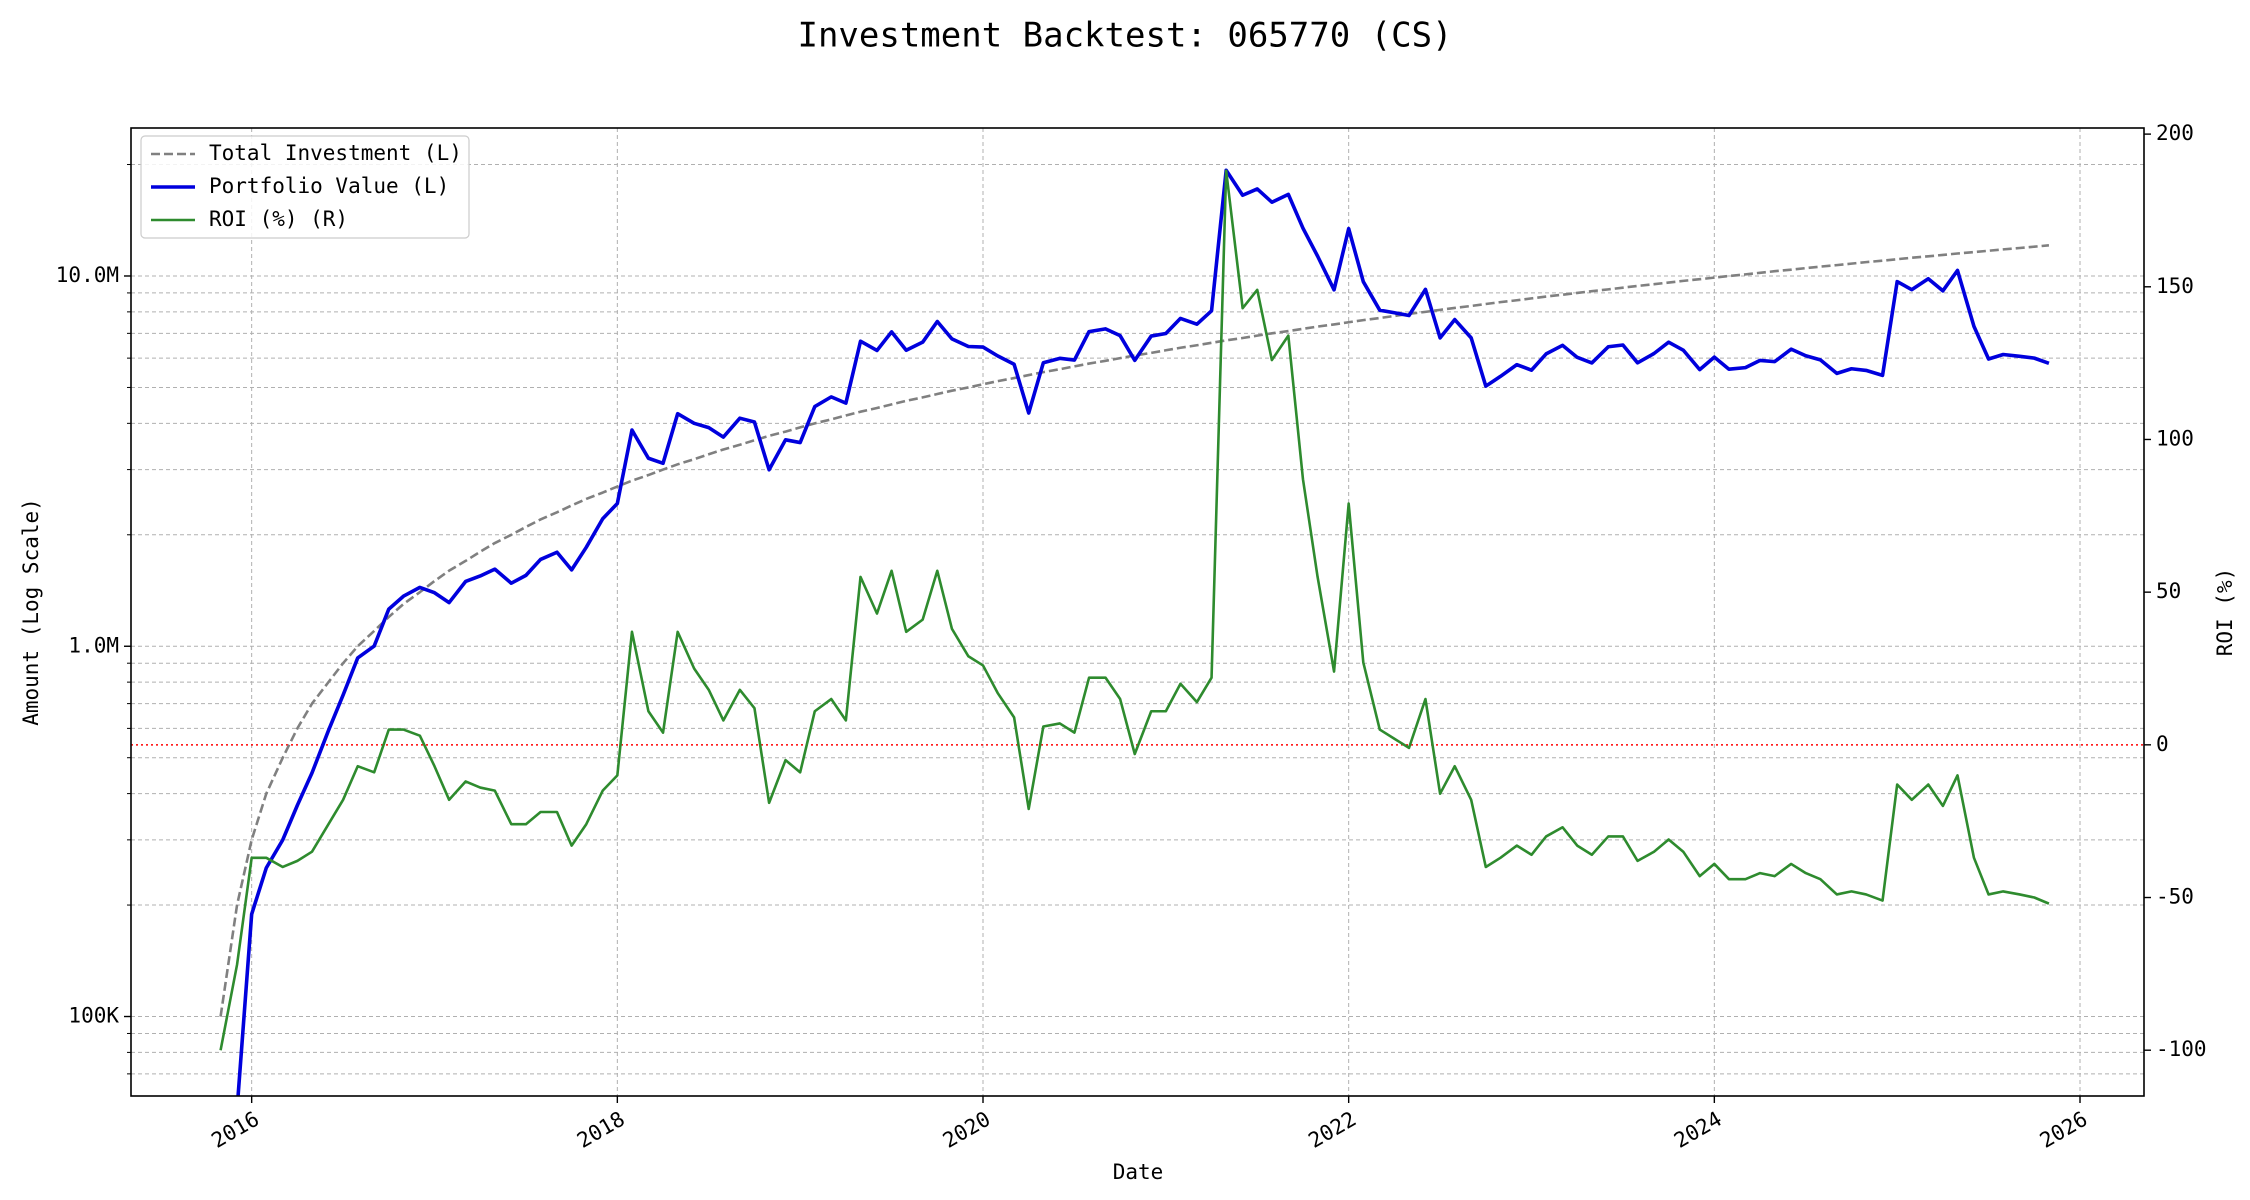 This screenshot has width=2250, height=1200. What do you see at coordinates (2162, 744) in the screenshot?
I see `y2-tick-label: 0` at bounding box center [2162, 744].